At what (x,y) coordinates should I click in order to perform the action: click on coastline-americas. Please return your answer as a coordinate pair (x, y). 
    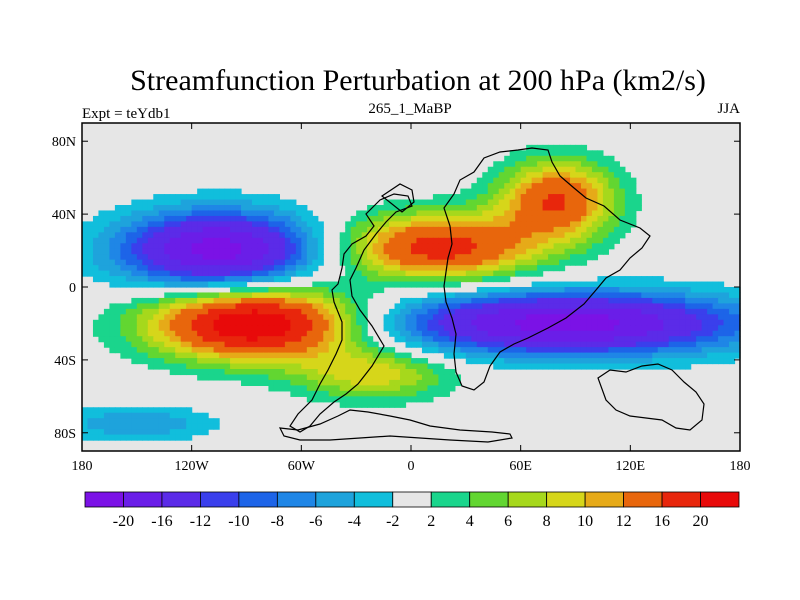
    Looking at the image, I should click on (351, 313).